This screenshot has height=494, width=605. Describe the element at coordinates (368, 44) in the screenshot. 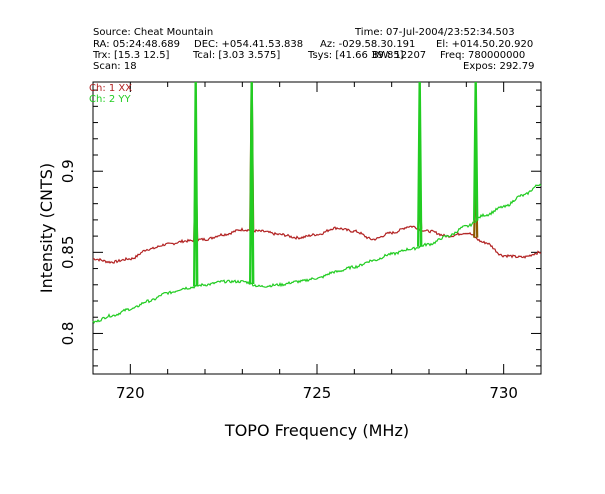

I see `header-az: Az: -029.58.30.191` at that location.